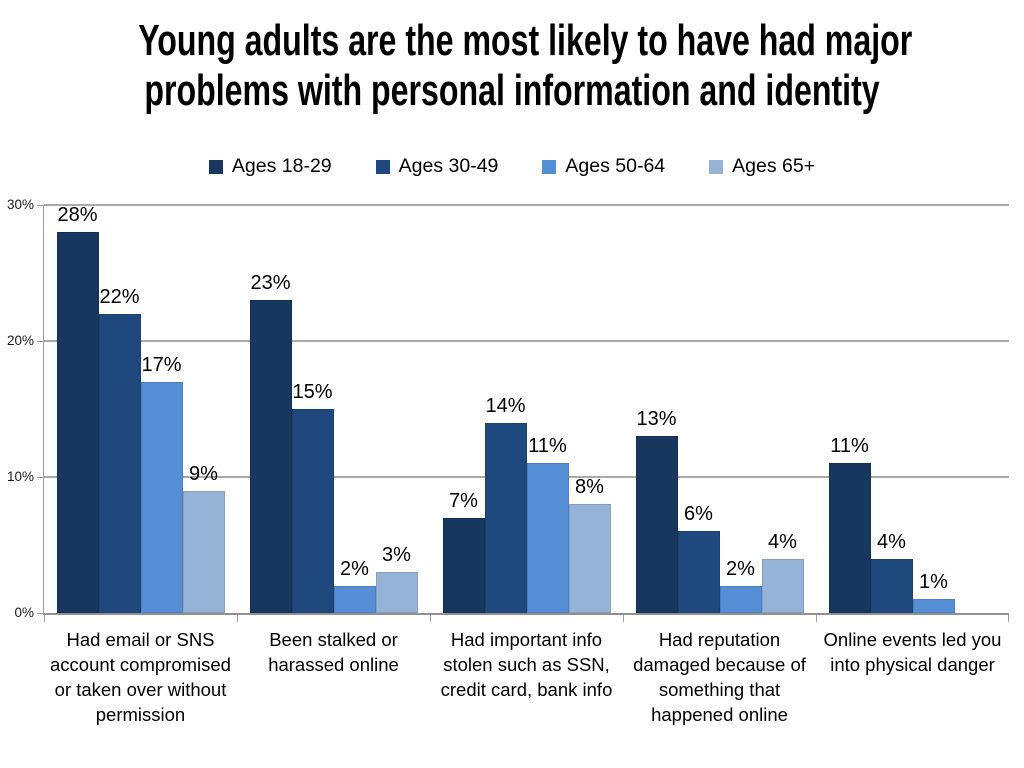 This screenshot has height=768, width=1024. Describe the element at coordinates (448, 166) in the screenshot. I see `legend-label: Ages 30-49` at that location.